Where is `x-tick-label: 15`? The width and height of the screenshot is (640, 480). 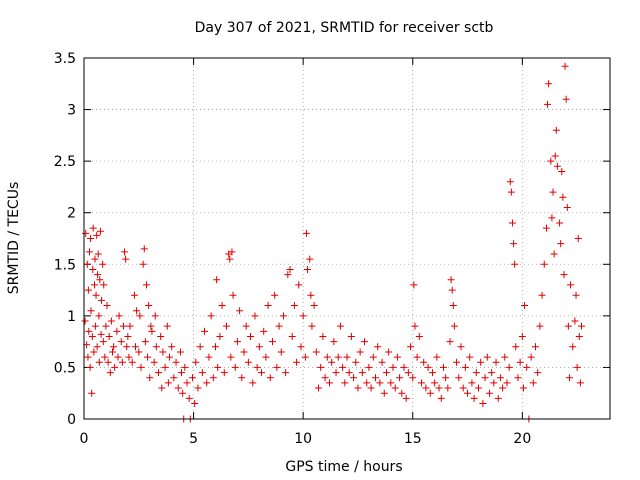
x-tick-label: 15 is located at coordinates (413, 439).